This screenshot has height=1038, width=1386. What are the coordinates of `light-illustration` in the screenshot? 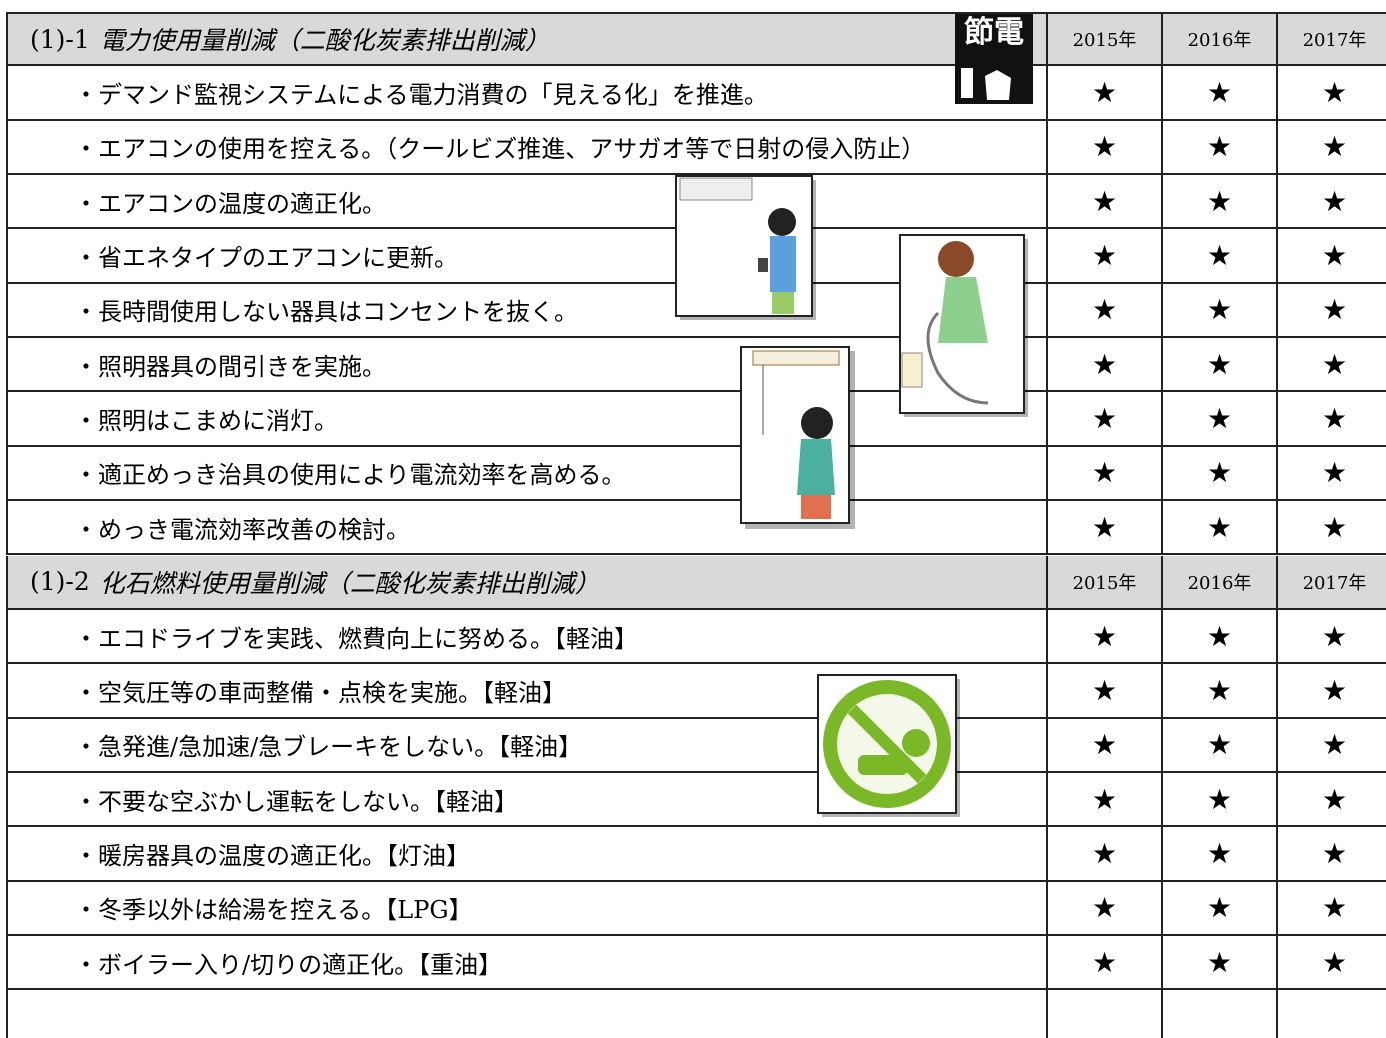 It's located at (797, 437).